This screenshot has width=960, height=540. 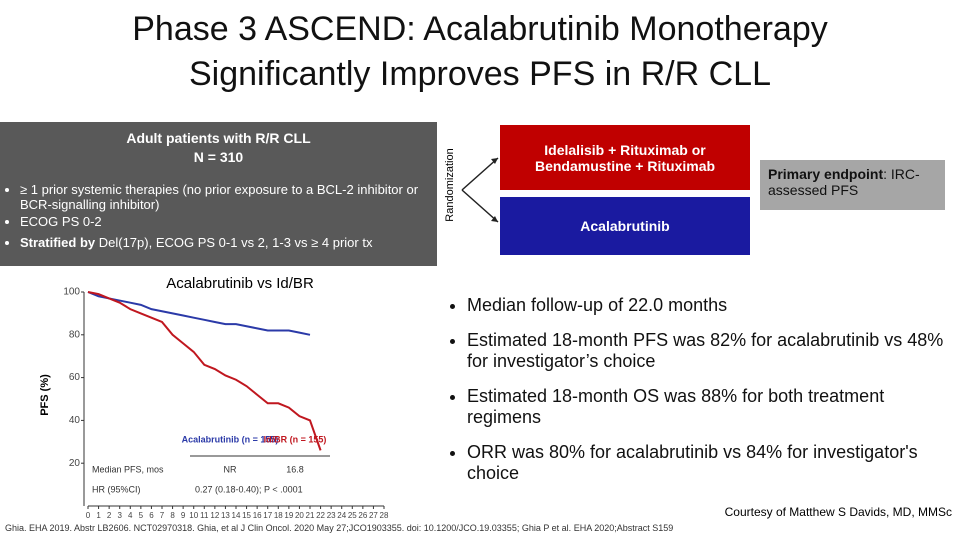 What do you see at coordinates (249, 489) in the screenshot?
I see `table-cell: 0.27 (0.18-0.40); P < .0001` at bounding box center [249, 489].